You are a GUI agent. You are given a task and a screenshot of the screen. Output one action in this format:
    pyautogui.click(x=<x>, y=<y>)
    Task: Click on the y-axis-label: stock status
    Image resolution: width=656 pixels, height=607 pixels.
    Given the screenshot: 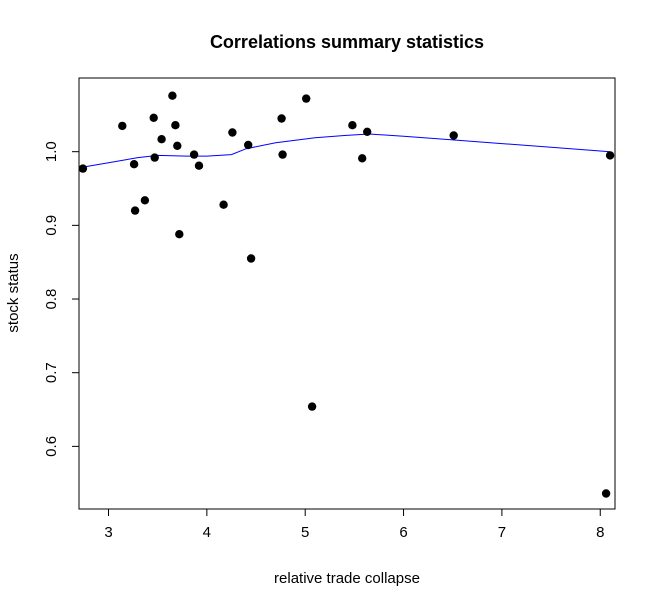 What is the action you would take?
    pyautogui.click(x=13, y=292)
    